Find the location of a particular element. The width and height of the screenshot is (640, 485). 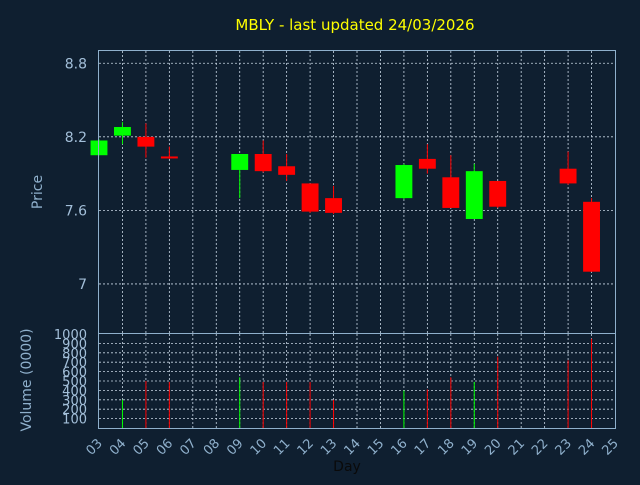

day-tick-label: 07 is located at coordinates (188, 447).